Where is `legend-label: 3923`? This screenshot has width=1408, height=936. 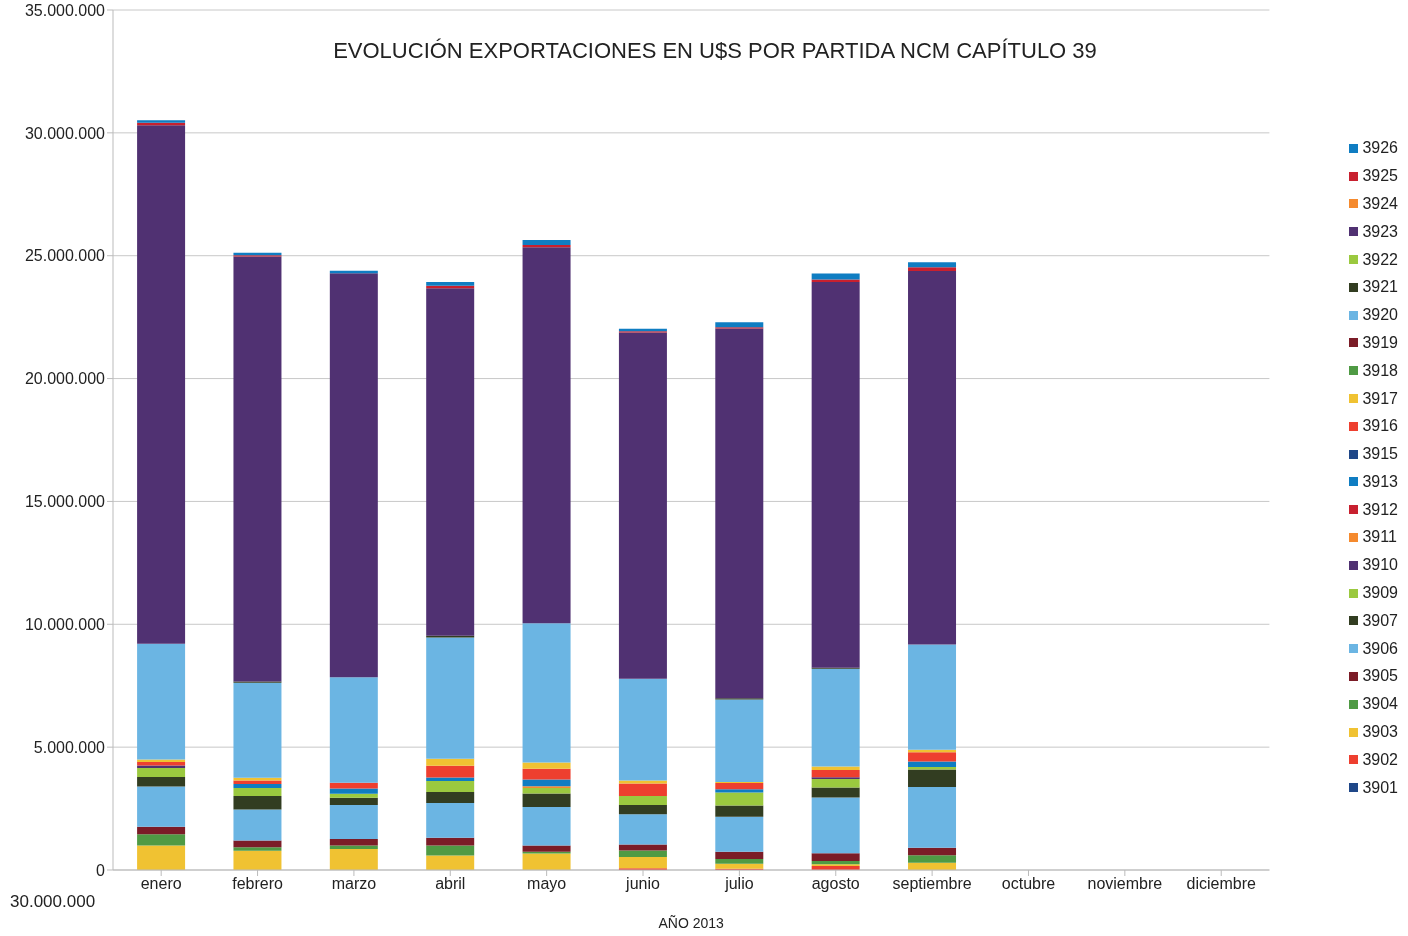
legend-label: 3923 is located at coordinates (1380, 231).